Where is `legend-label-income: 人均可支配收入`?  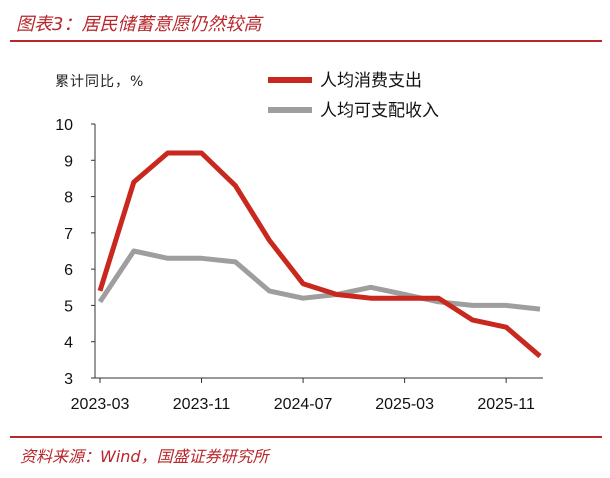 legend-label-income: 人均可支配收入 is located at coordinates (379, 111).